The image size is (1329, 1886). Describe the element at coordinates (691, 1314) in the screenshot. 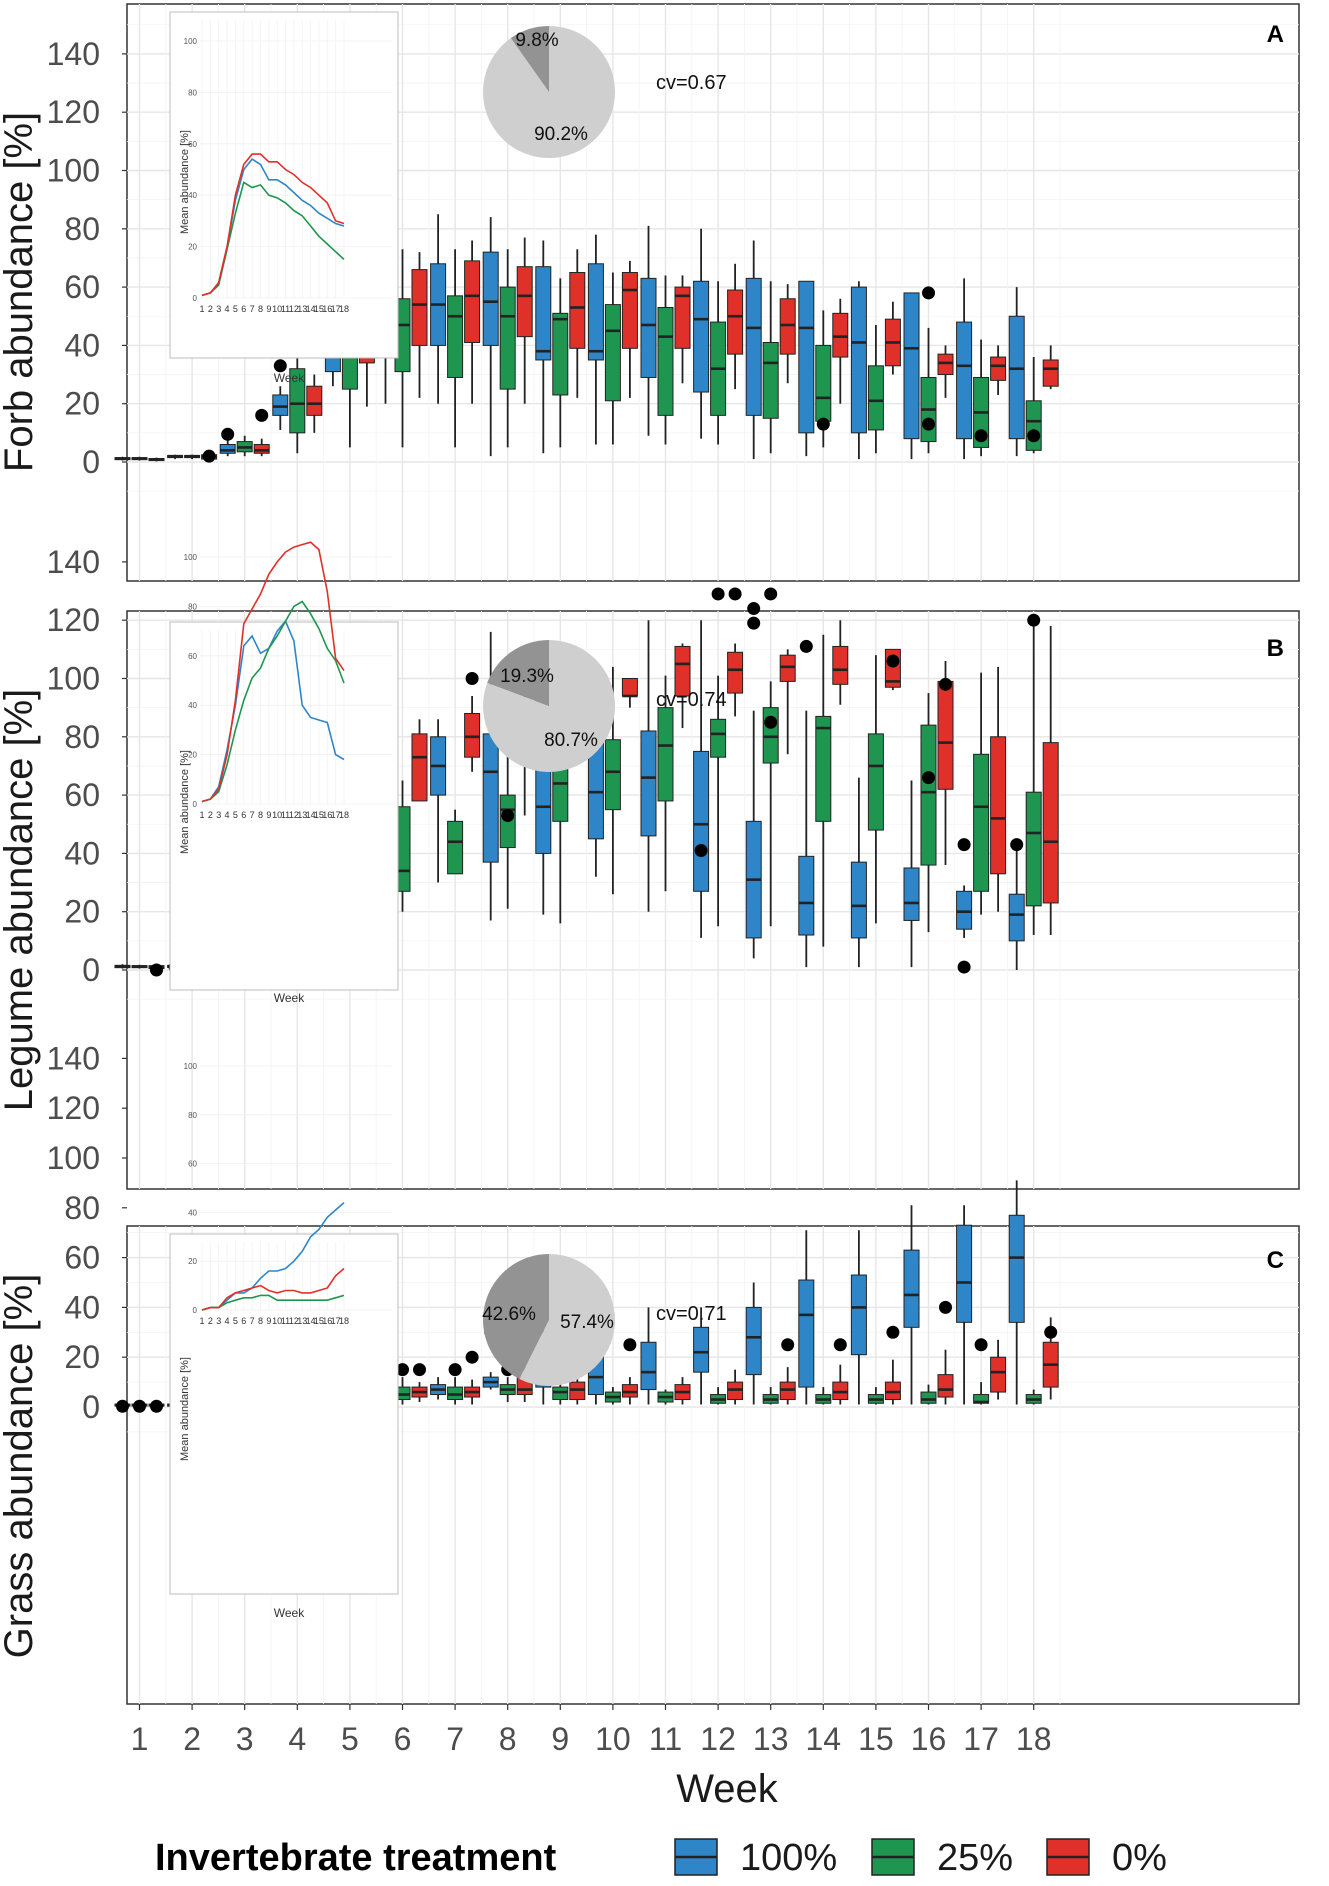

I see `cv-label: cv=0.71` at that location.